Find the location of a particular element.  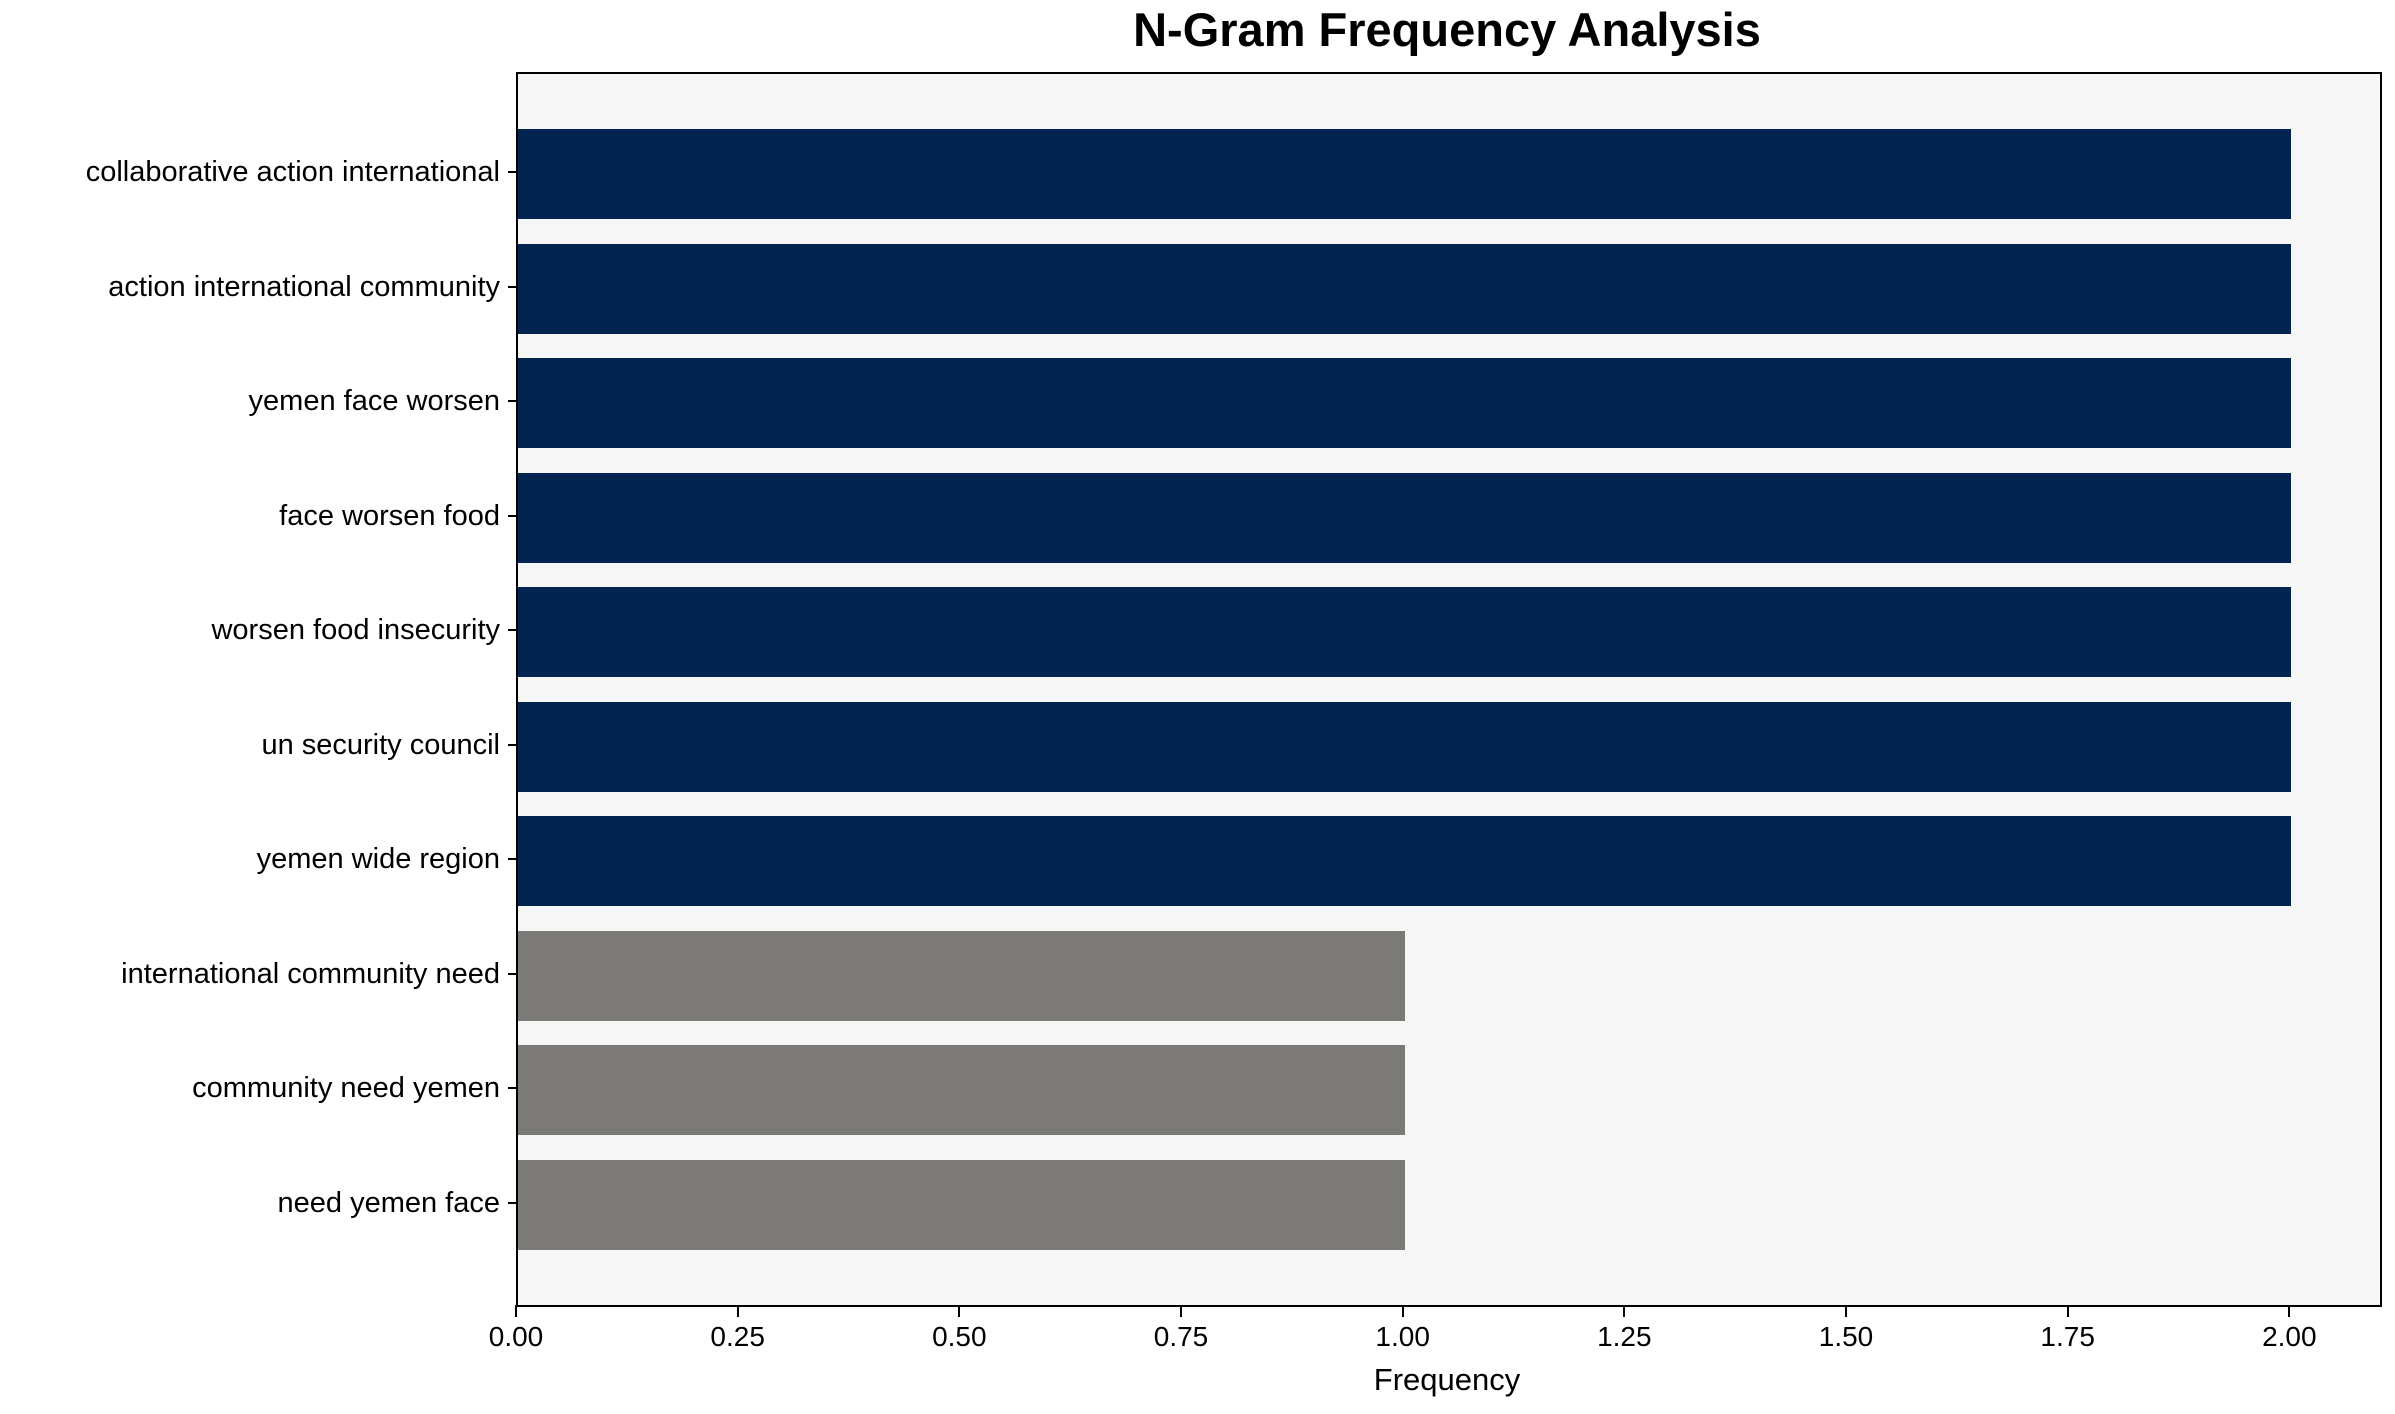

y-tick-label: yemen face worsen is located at coordinates (374, 401).